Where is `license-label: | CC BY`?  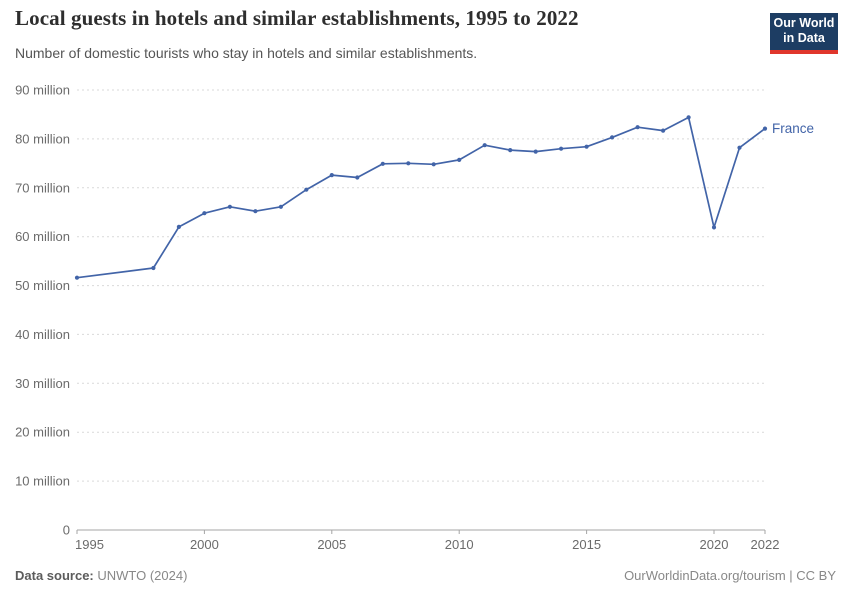 license-label: | CC BY is located at coordinates (810, 575).